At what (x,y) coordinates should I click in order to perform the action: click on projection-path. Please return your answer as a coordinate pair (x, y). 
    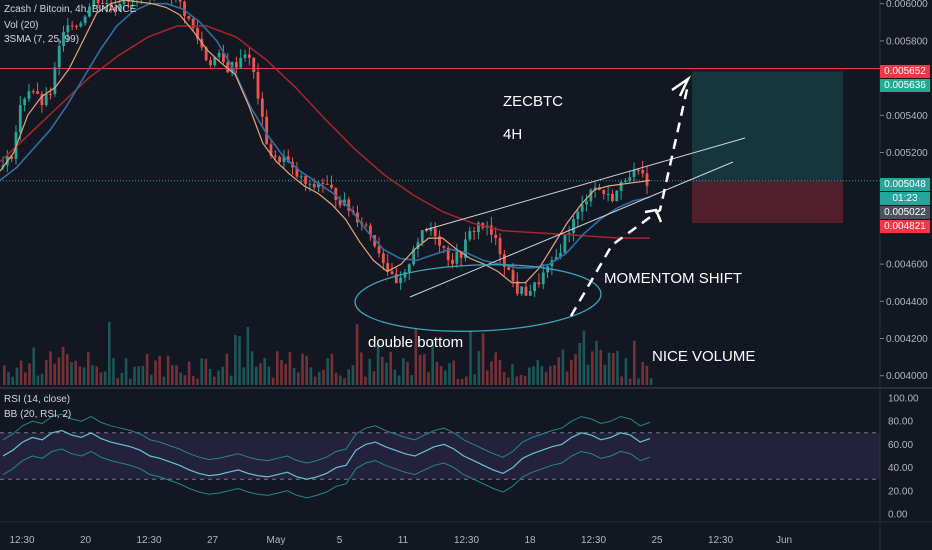
    Looking at the image, I should click on (629, 200).